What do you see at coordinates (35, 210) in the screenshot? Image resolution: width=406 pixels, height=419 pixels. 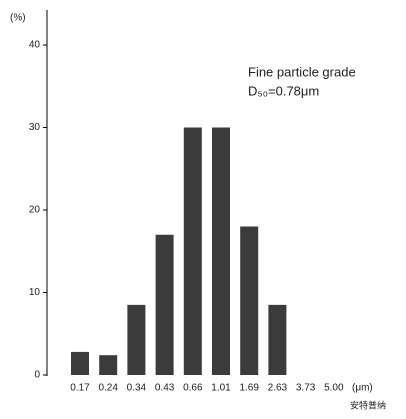 I see `y-tick-label: 20` at bounding box center [35, 210].